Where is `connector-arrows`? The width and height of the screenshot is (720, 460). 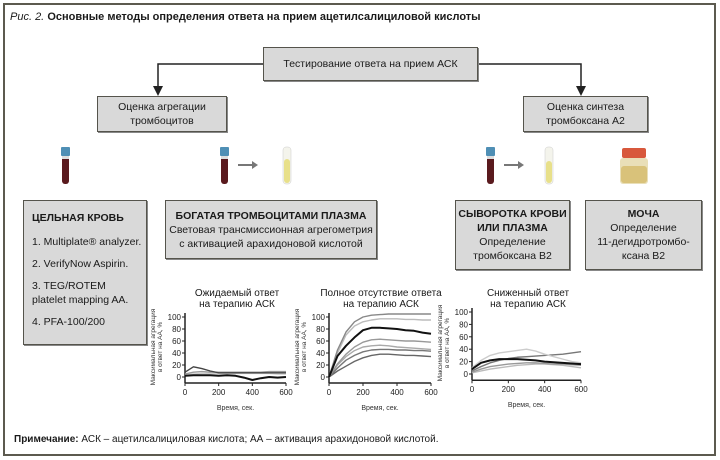 connector-arrows is located at coordinates (369, 79).